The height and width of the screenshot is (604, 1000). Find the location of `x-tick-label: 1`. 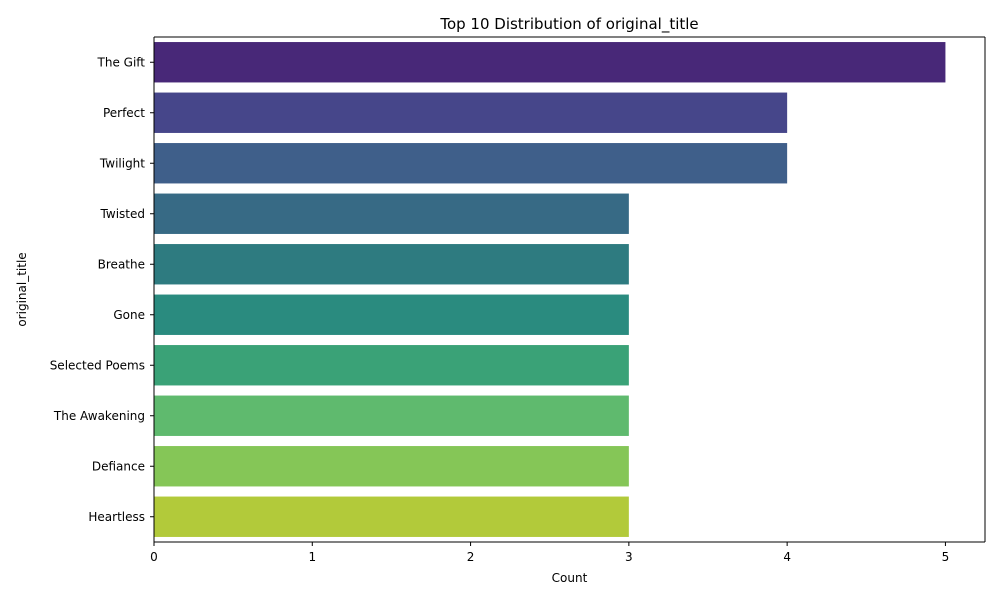

x-tick-label: 1 is located at coordinates (312, 557).